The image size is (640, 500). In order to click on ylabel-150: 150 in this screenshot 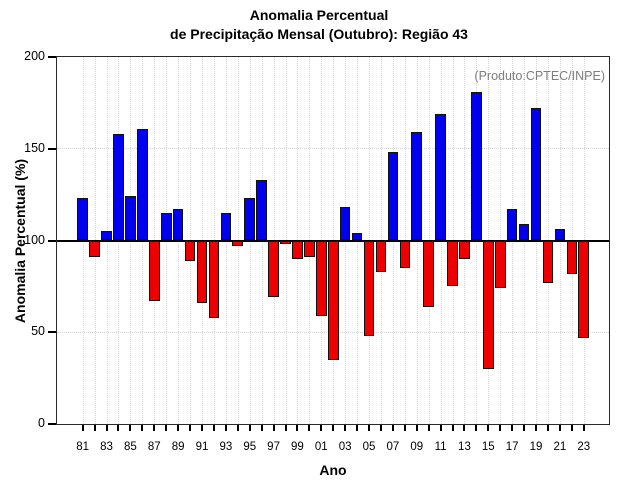, I will do `click(34, 147)`.